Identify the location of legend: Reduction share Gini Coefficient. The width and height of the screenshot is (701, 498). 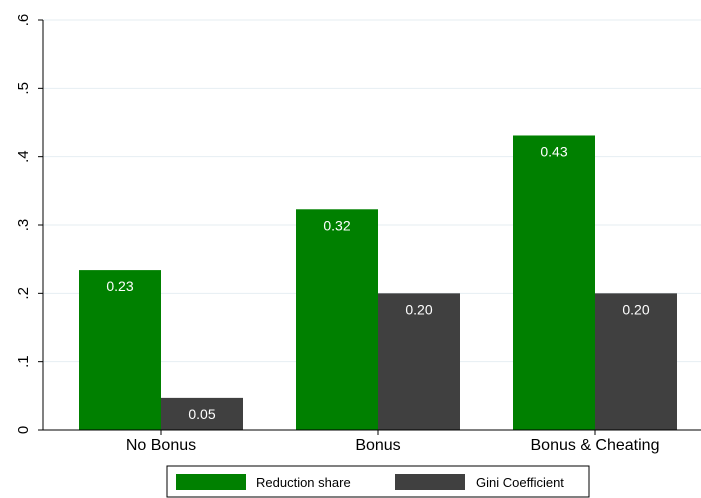
(378, 481).